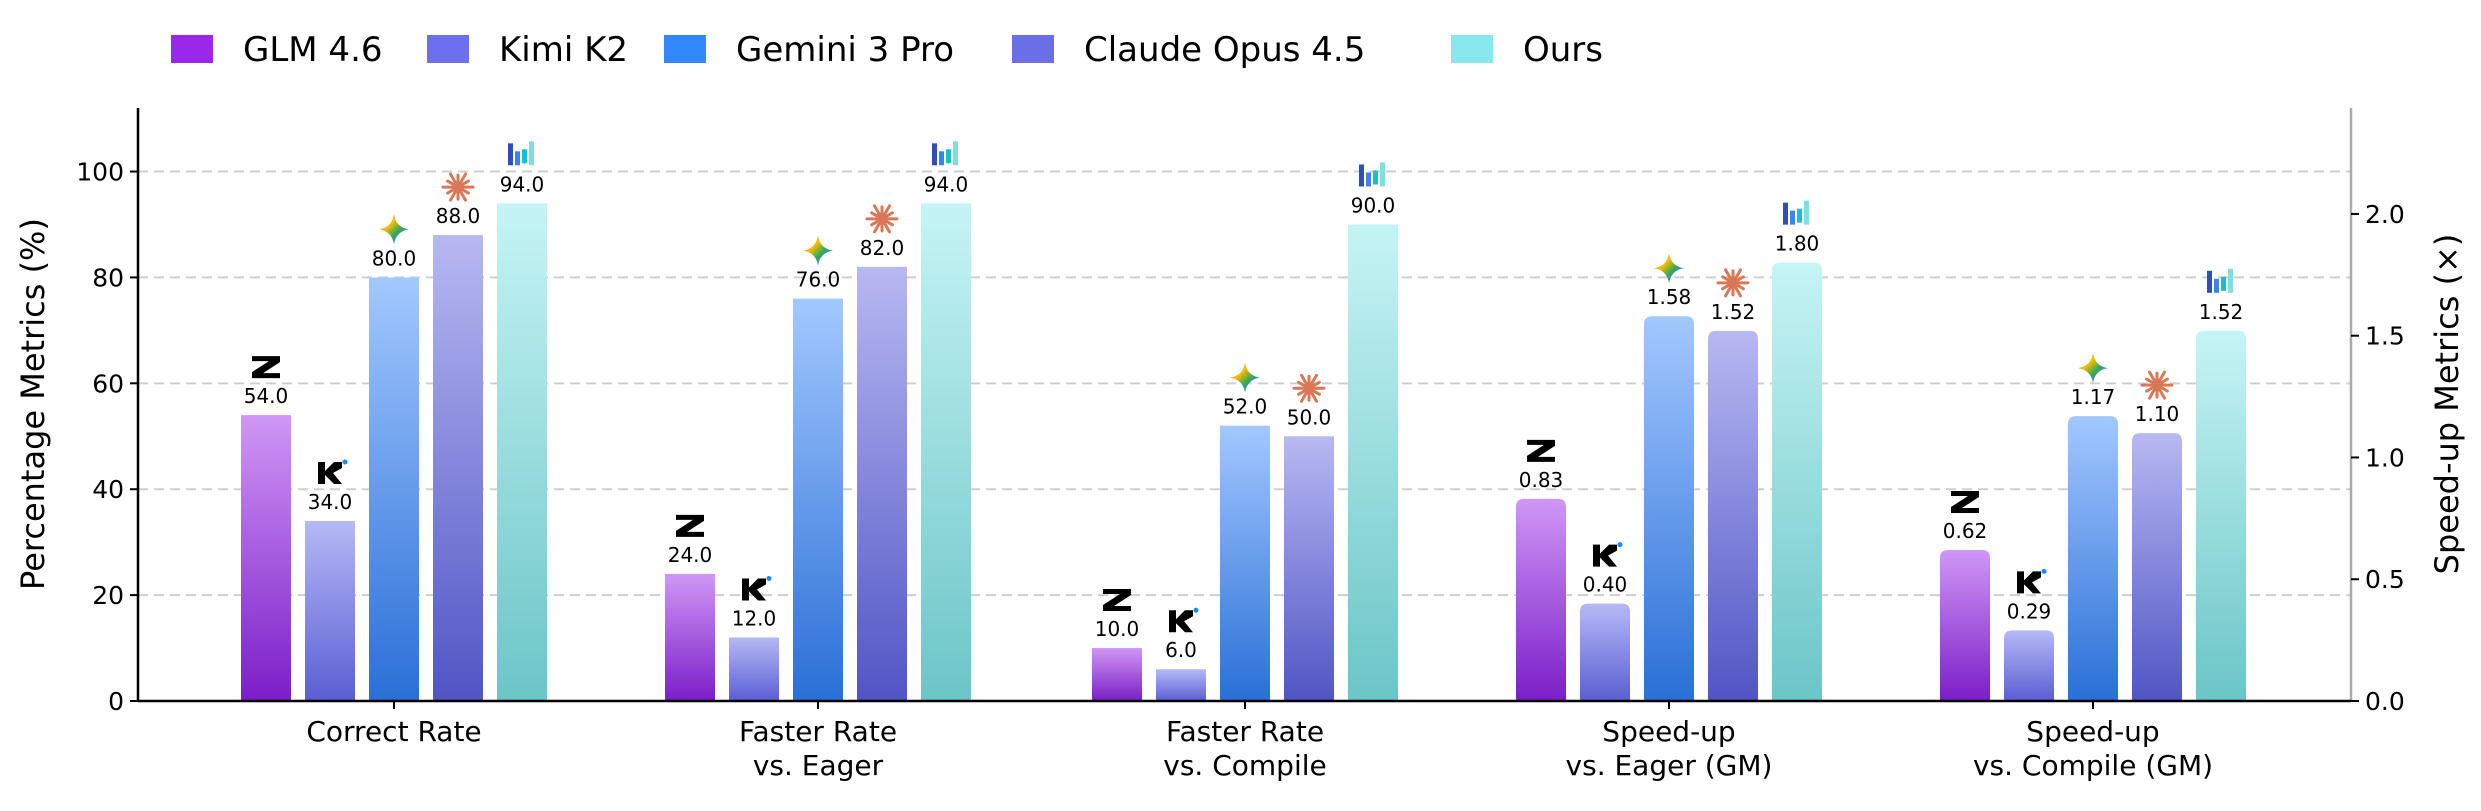 The image size is (2481, 811). What do you see at coordinates (108, 489) in the screenshot?
I see `y-tick-label-left: 40` at bounding box center [108, 489].